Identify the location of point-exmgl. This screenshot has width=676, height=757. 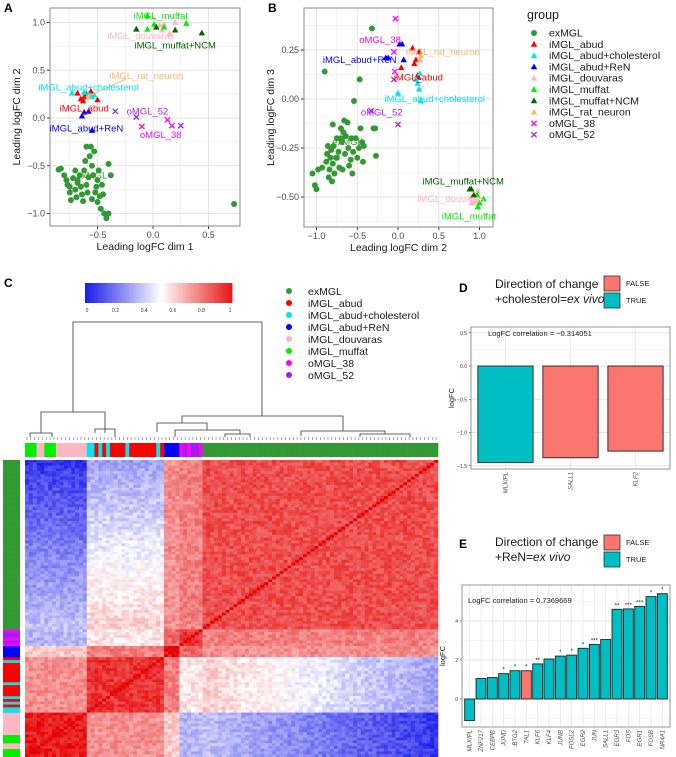
(312, 173).